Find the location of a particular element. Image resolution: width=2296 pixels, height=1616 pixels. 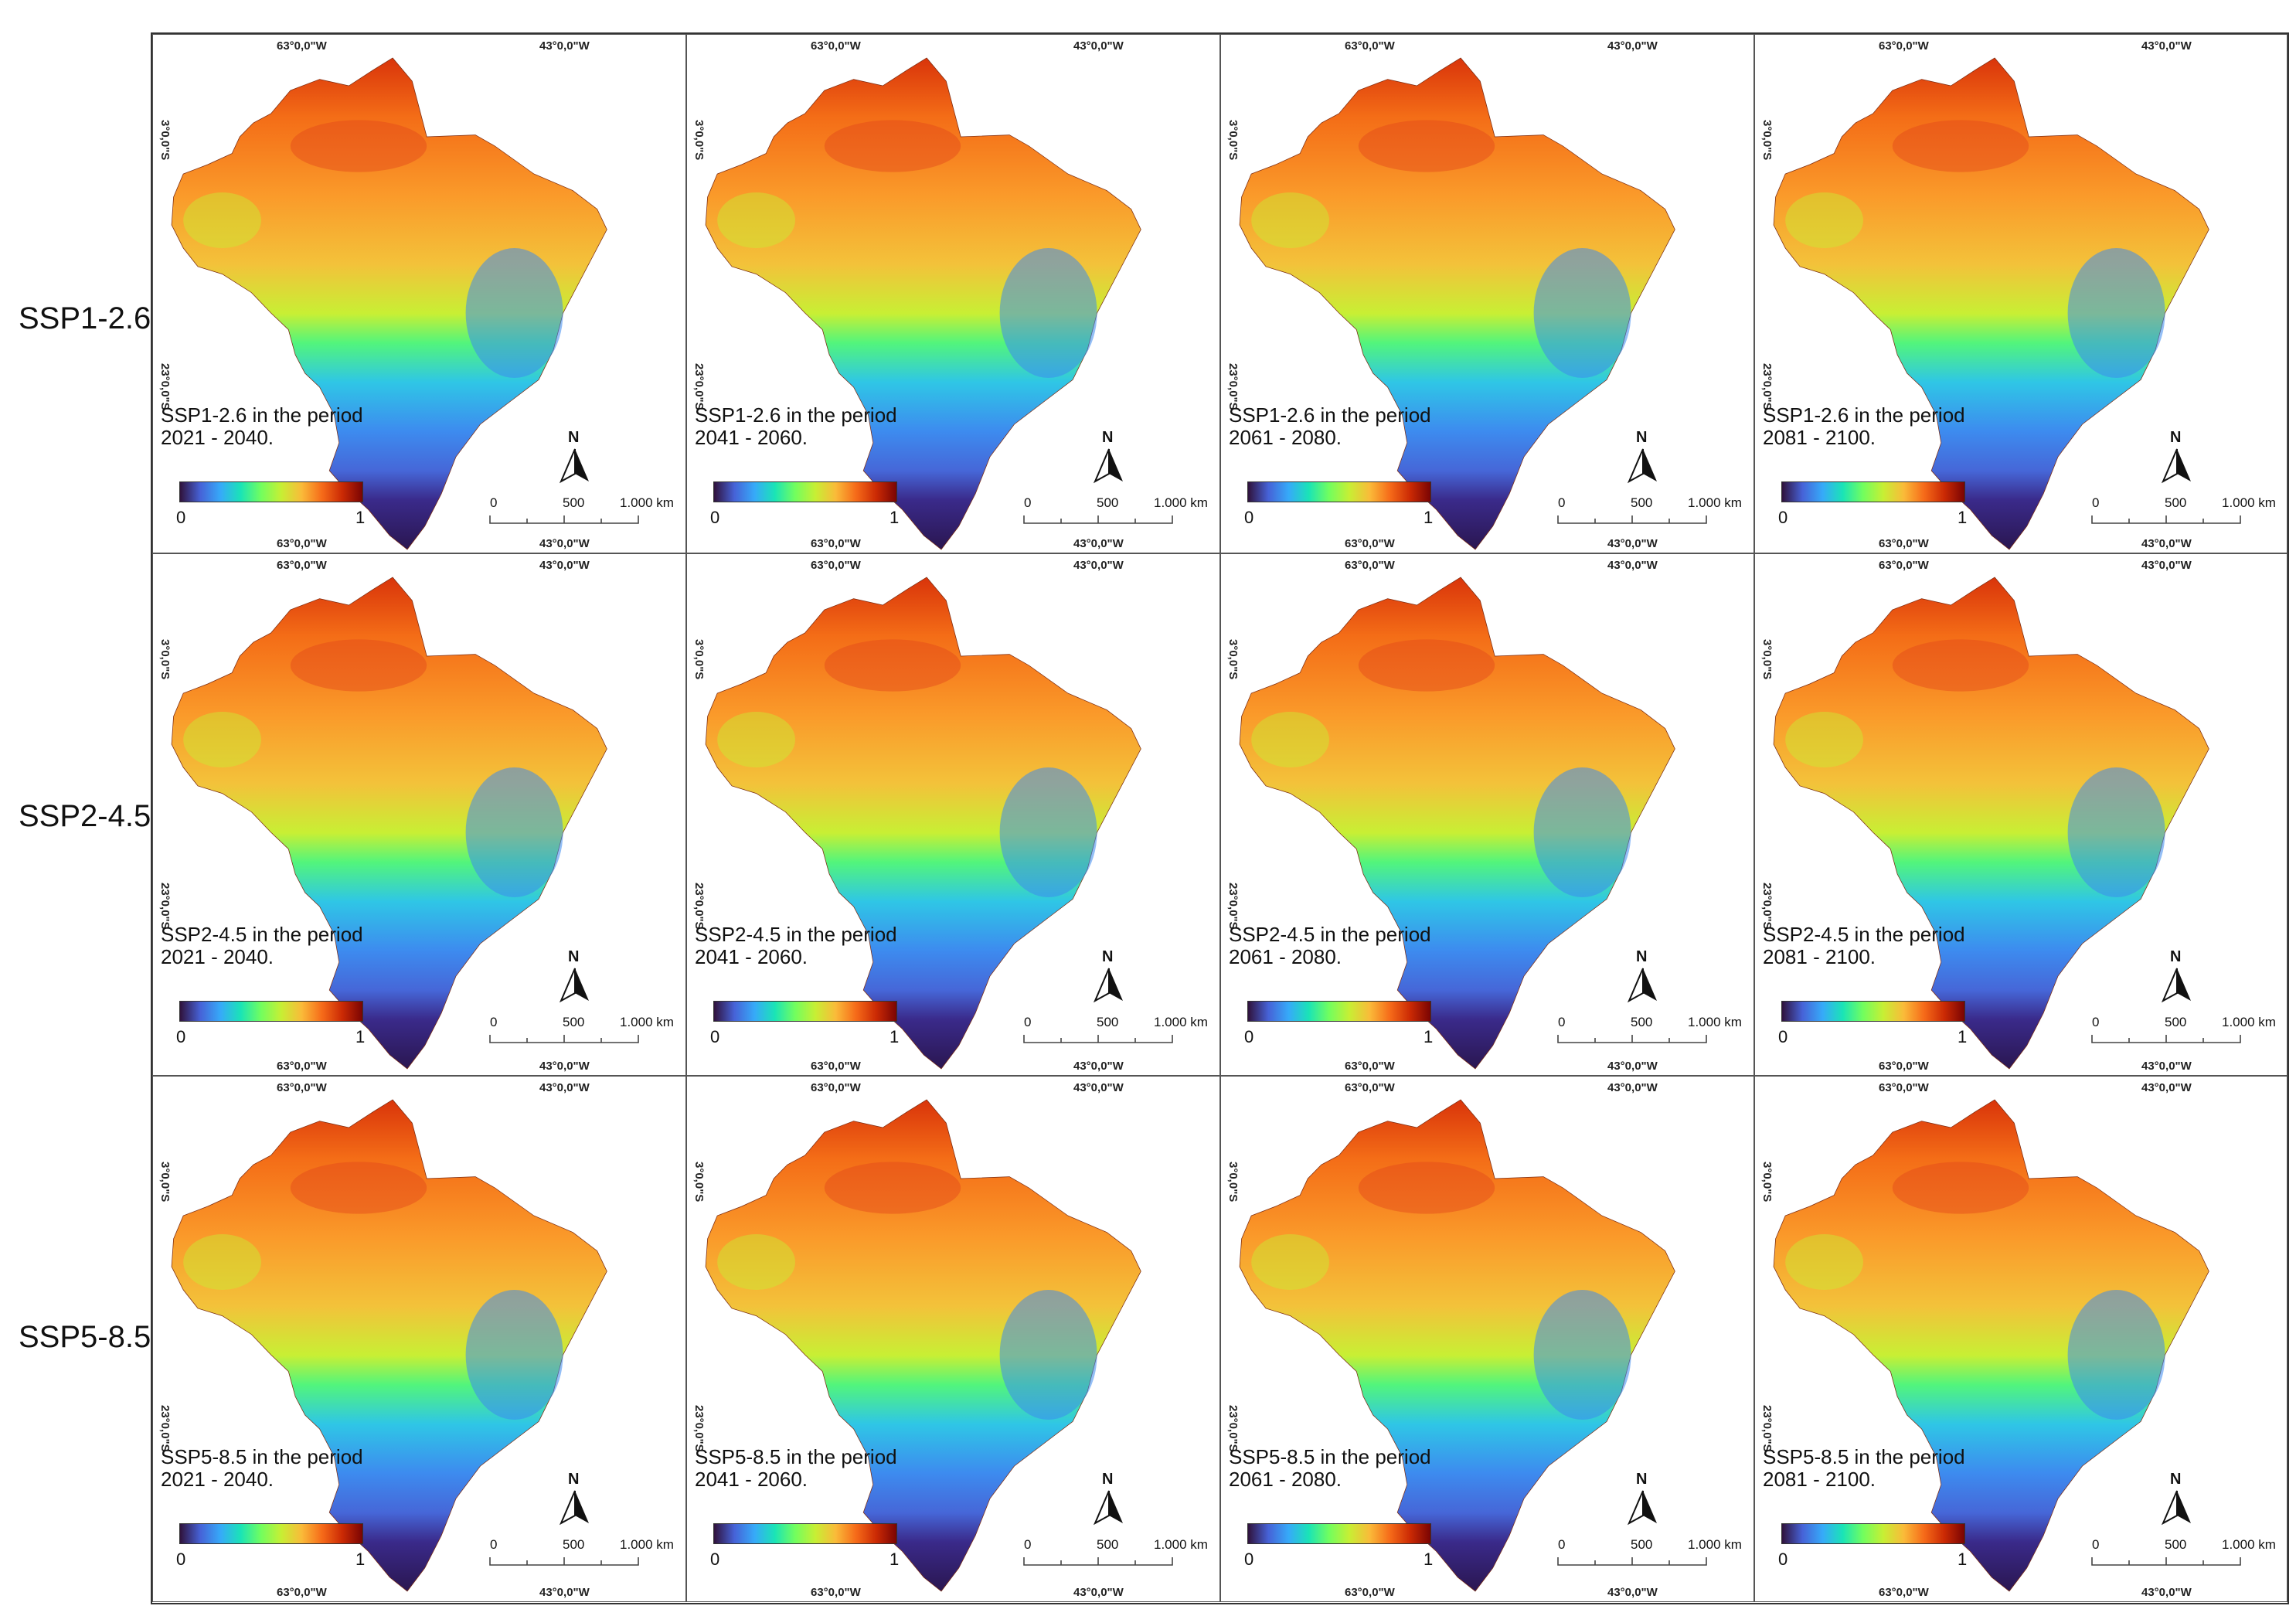

panel-caption: SSP5-8.5 in the period 2081 - 2100. is located at coordinates (1864, 1468).